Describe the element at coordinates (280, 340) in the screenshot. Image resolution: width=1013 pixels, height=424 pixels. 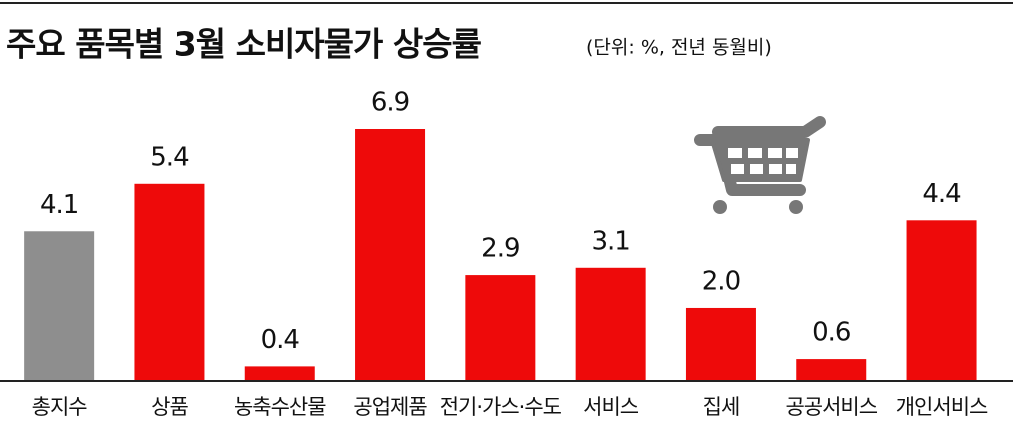
I see `value-label: 0.4` at that location.